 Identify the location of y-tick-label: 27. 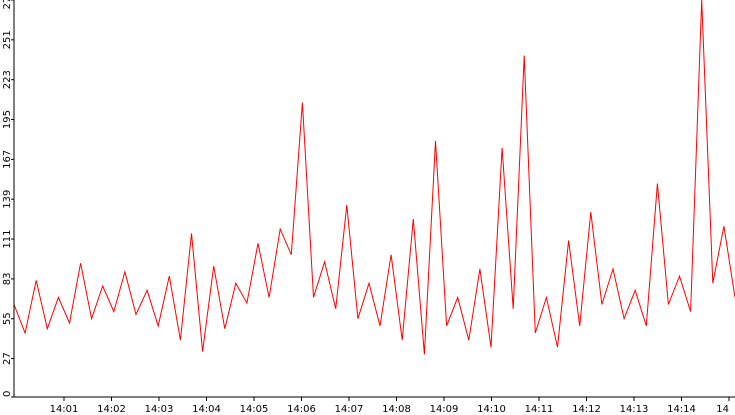
(7, 358).